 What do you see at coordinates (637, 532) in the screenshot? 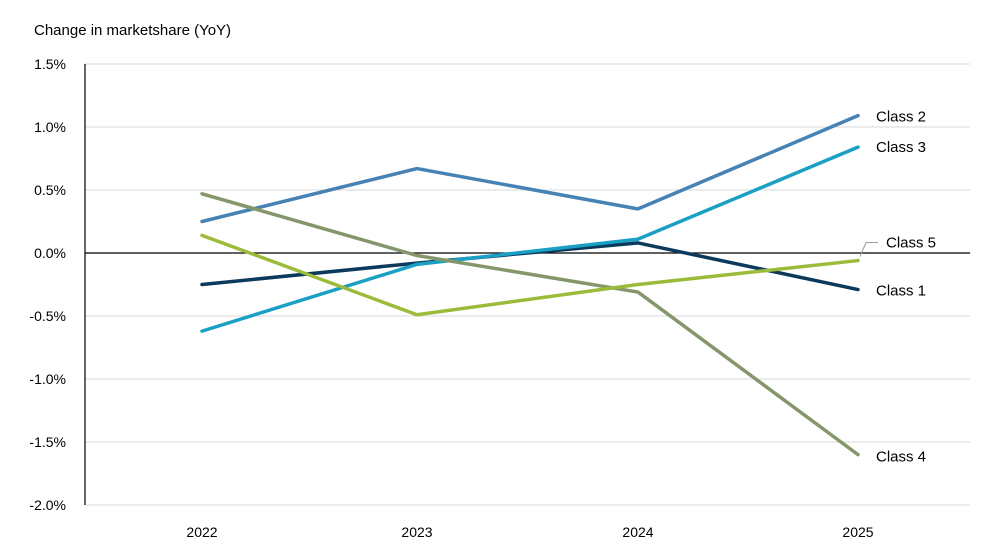
I see `x-tick-label: 2024` at bounding box center [637, 532].